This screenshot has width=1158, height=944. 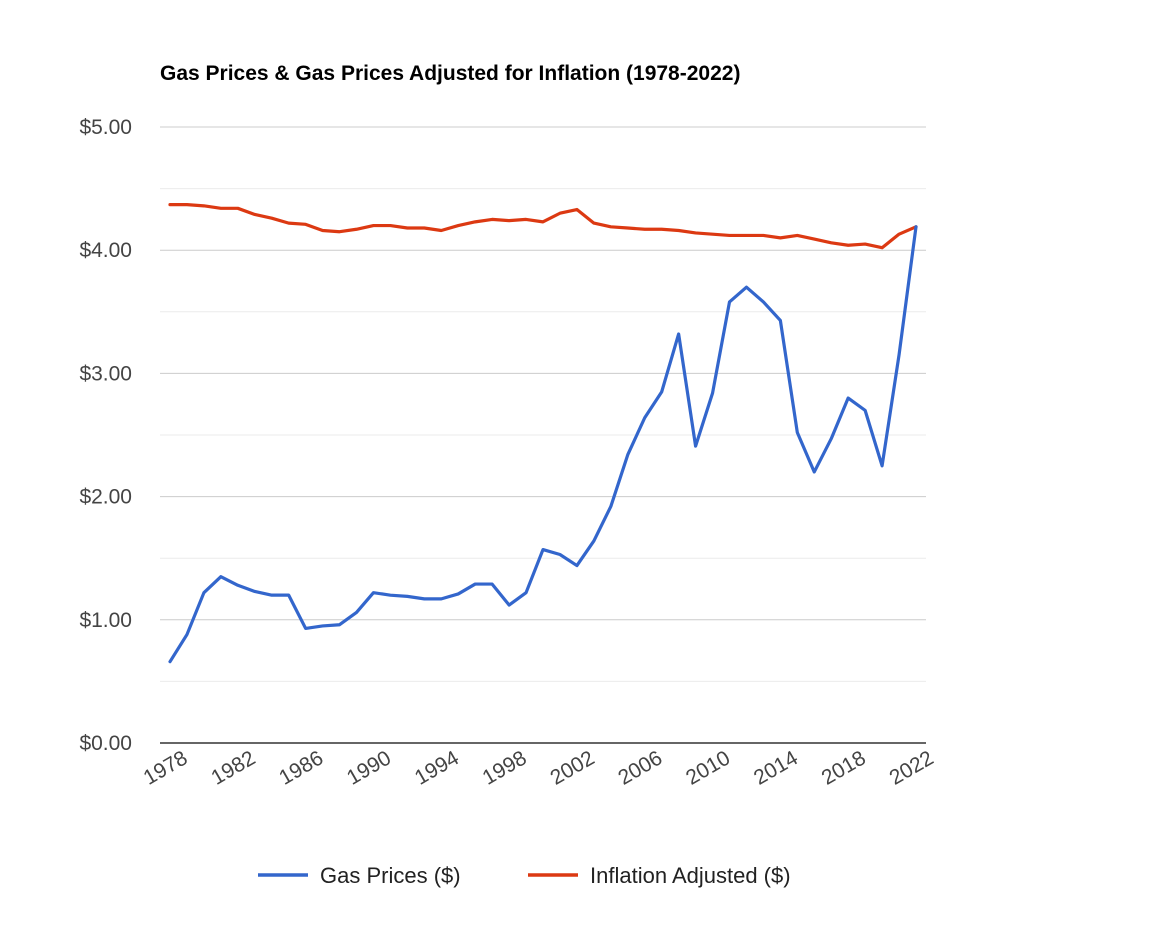 I want to click on y-tick-label: $2.00, so click(x=105, y=497).